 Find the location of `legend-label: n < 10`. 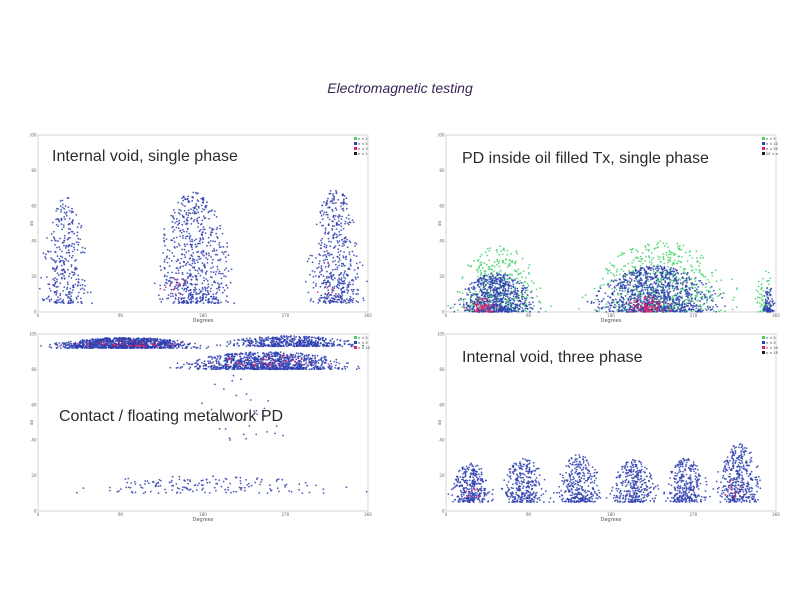

legend-label: n < 10 is located at coordinates (772, 144).